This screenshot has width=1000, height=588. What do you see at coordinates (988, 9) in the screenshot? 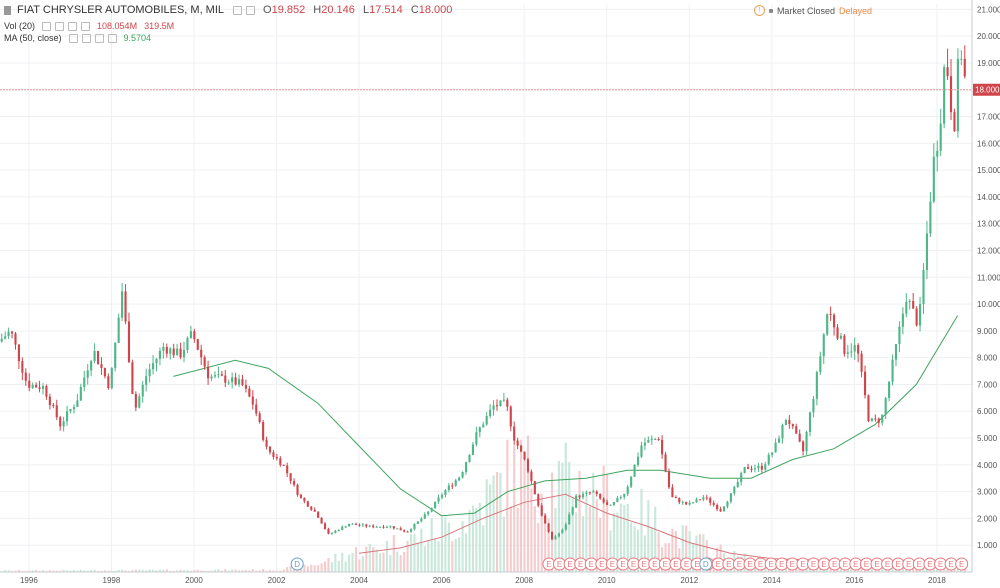
I see `y-tick-label: 21.000` at bounding box center [988, 9].